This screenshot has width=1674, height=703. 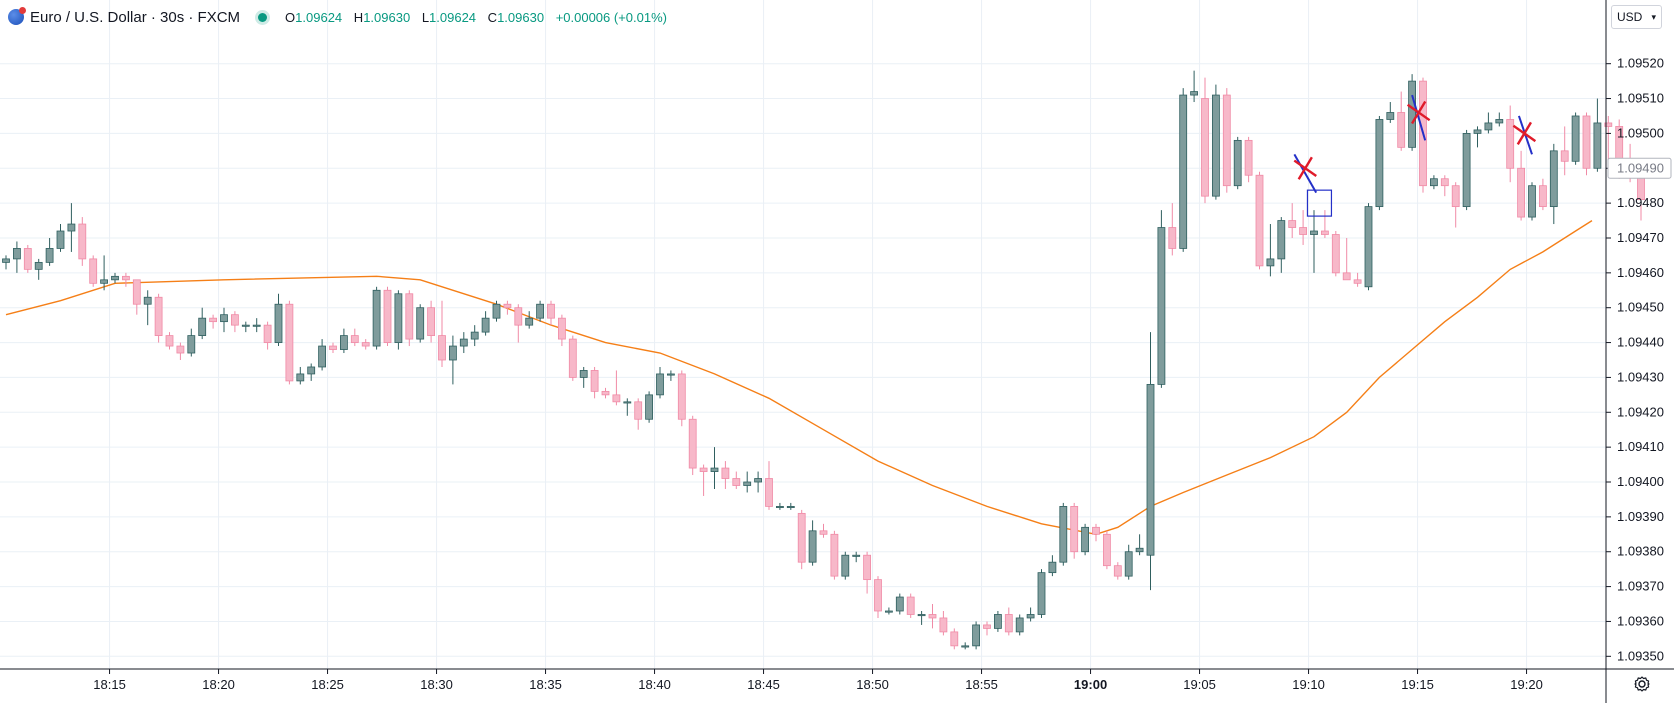 I want to click on x-tick-label: 18:40, so click(x=654, y=684).